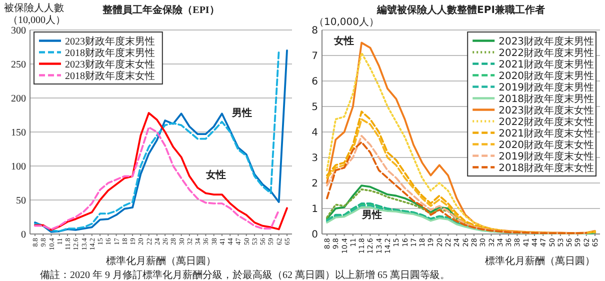 Image resolution: width=605 pixels, height=281 pixels. Describe the element at coordinates (546, 52) in the screenshot. I see `legend-label: 2022財政年度末男性` at that location.